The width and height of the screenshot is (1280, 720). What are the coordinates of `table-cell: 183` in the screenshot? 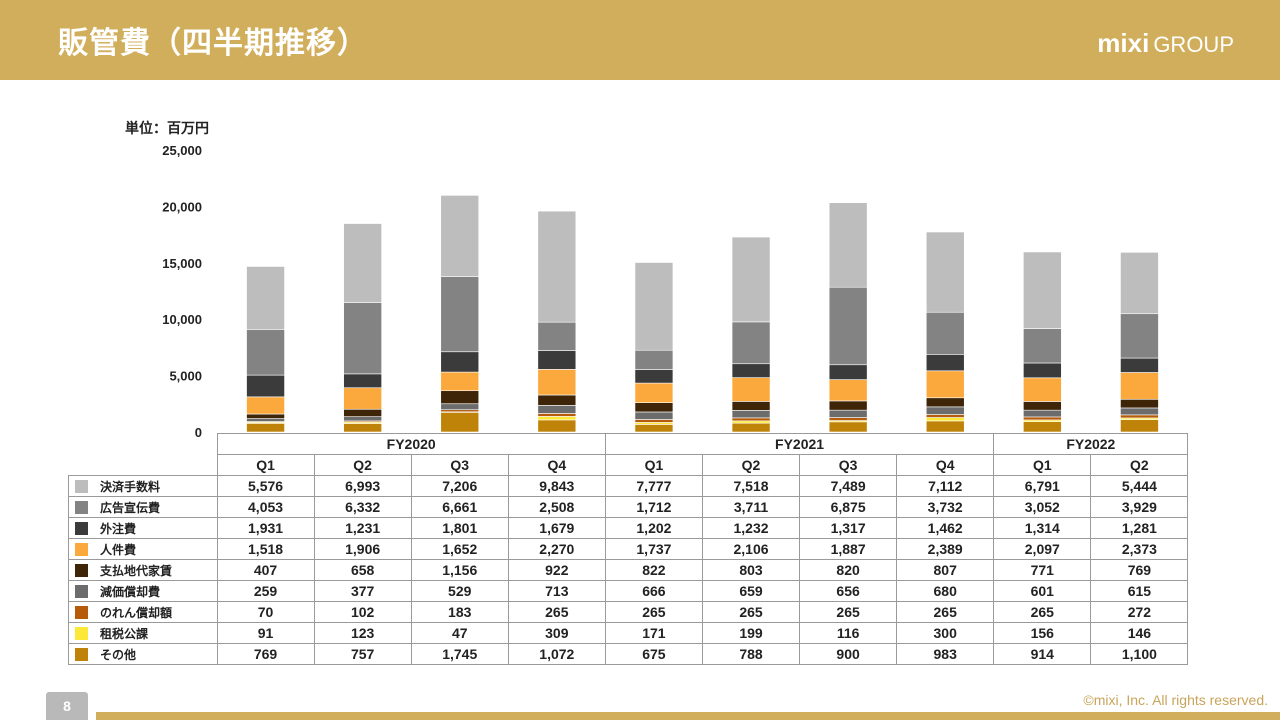 It's located at (459, 612).